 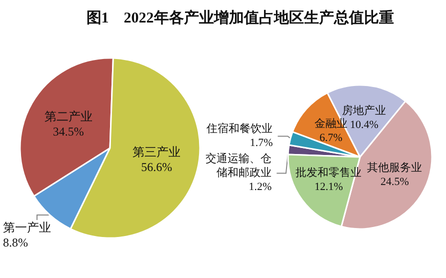 I want to click on slice-label: 其他服务业, so click(x=394, y=167).